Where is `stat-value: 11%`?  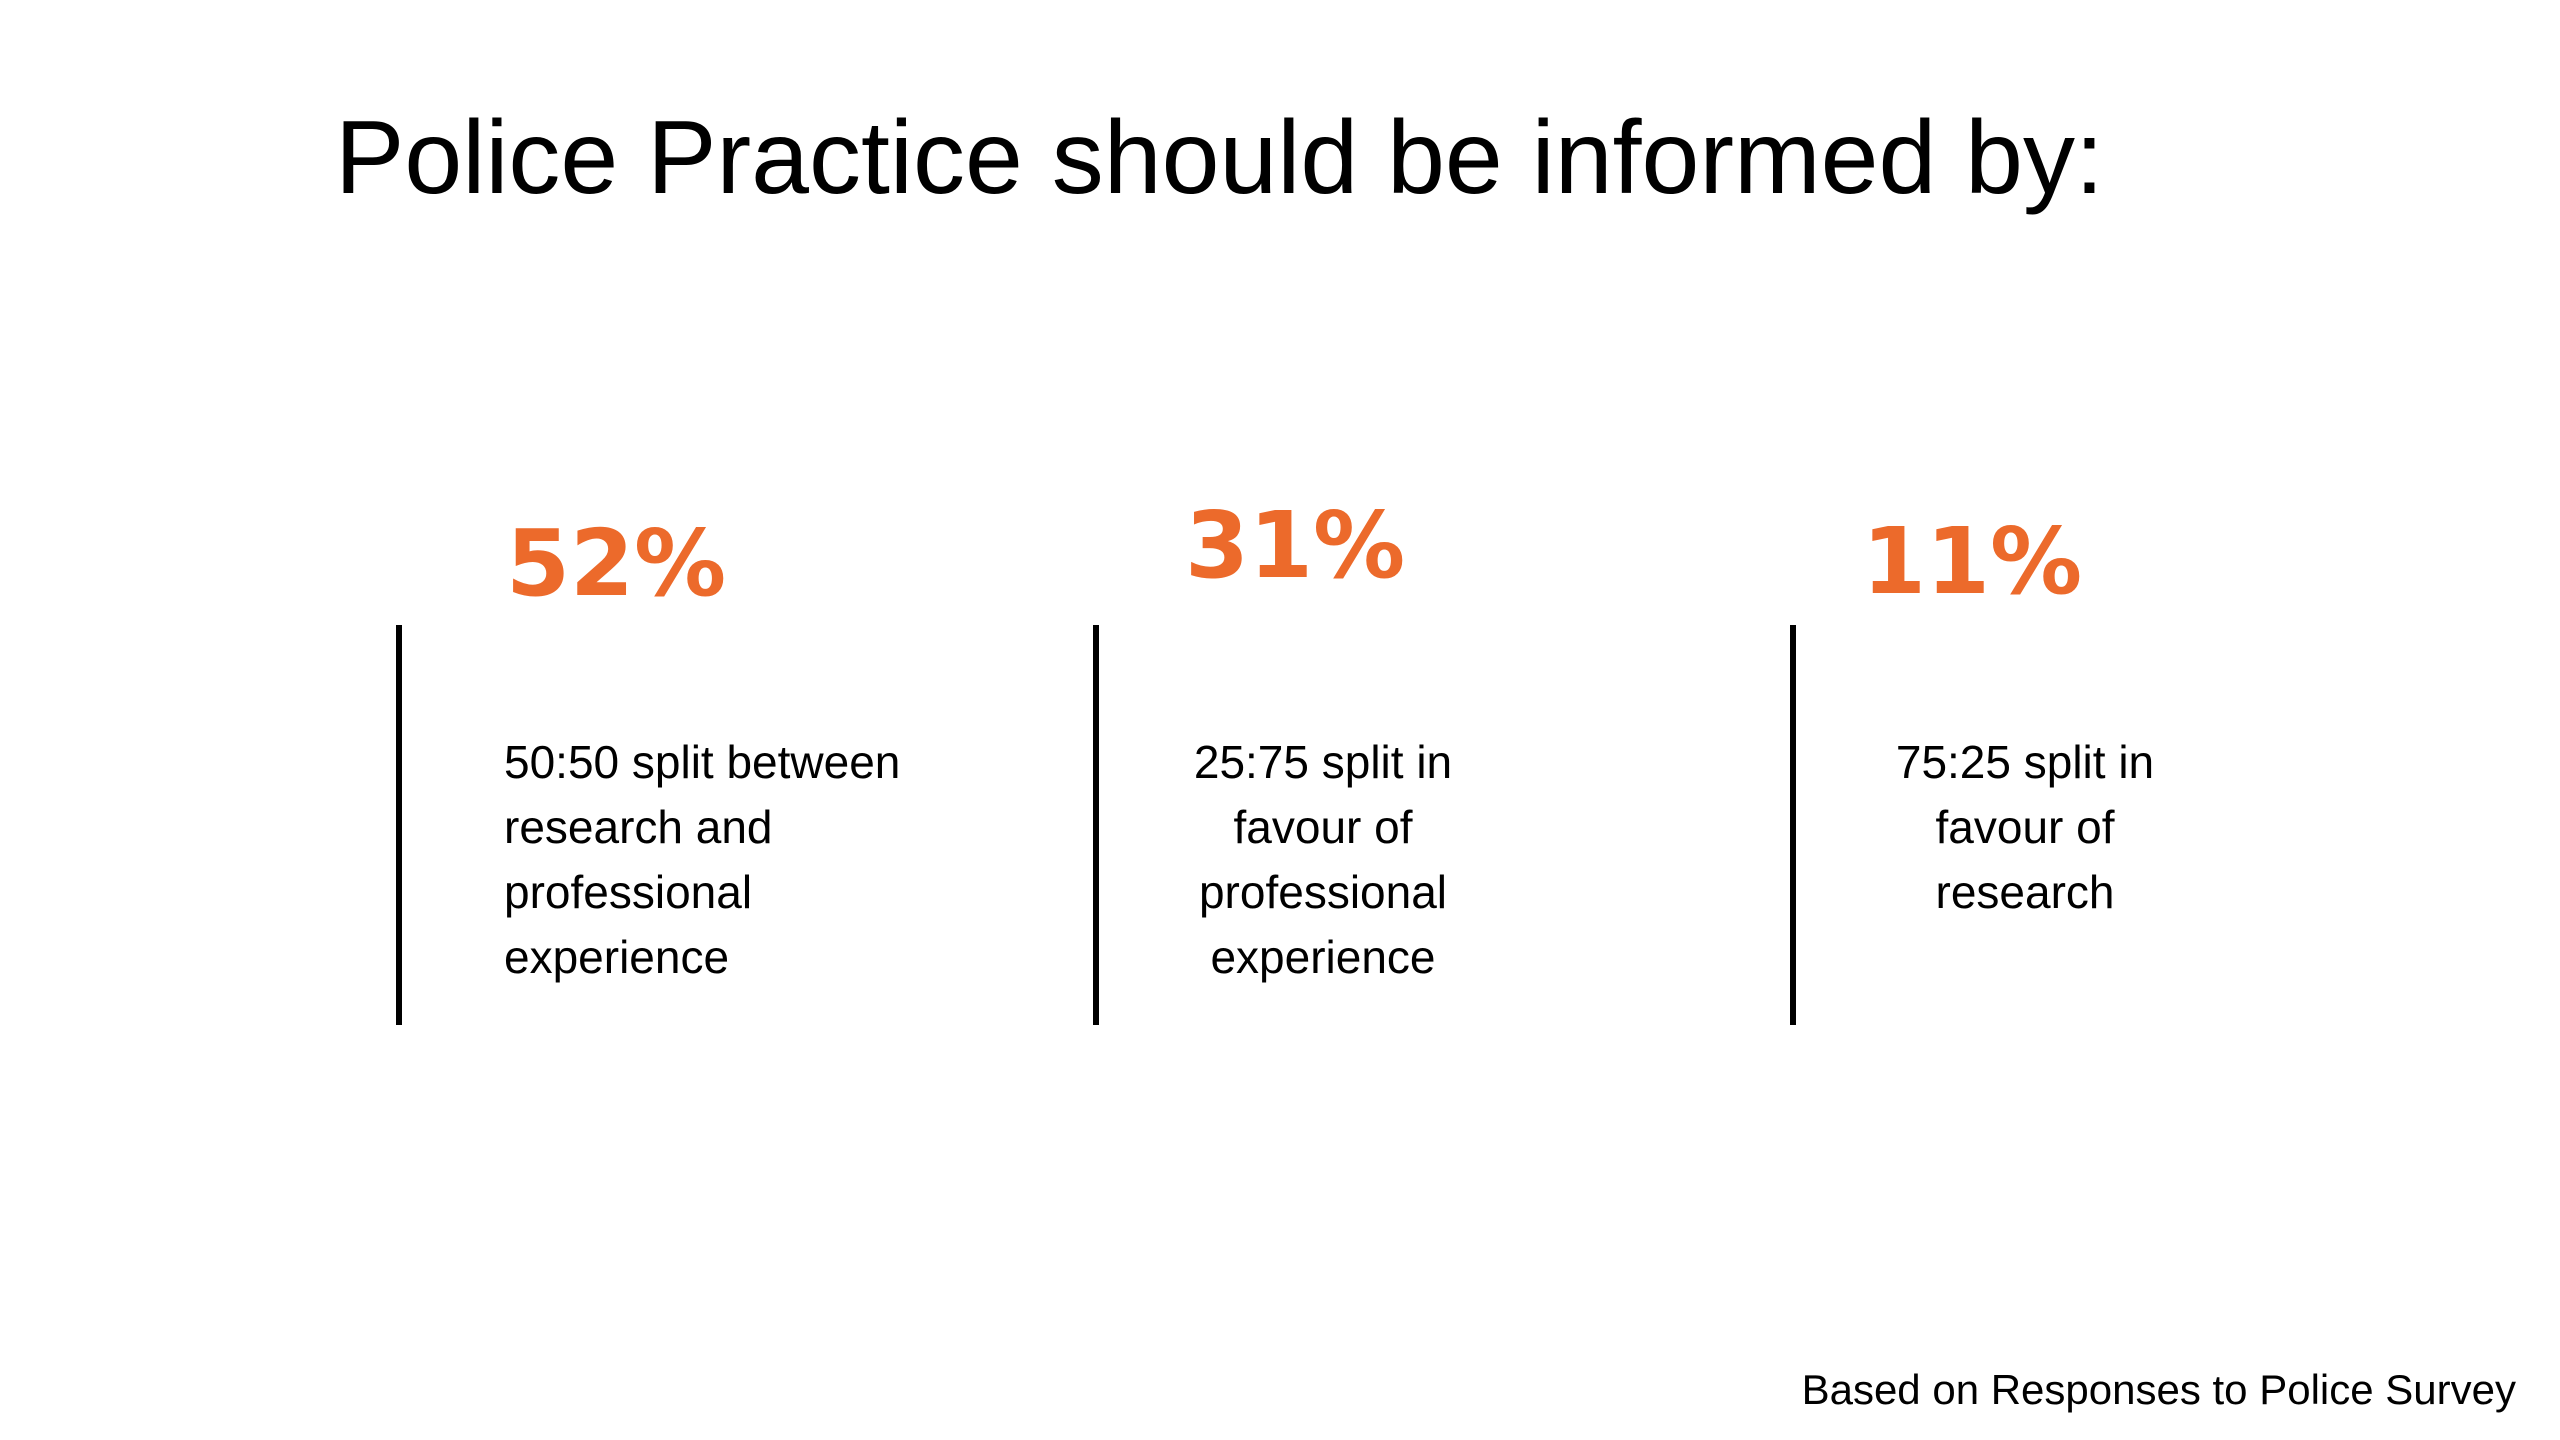
stat-value: 11% is located at coordinates (1972, 561).